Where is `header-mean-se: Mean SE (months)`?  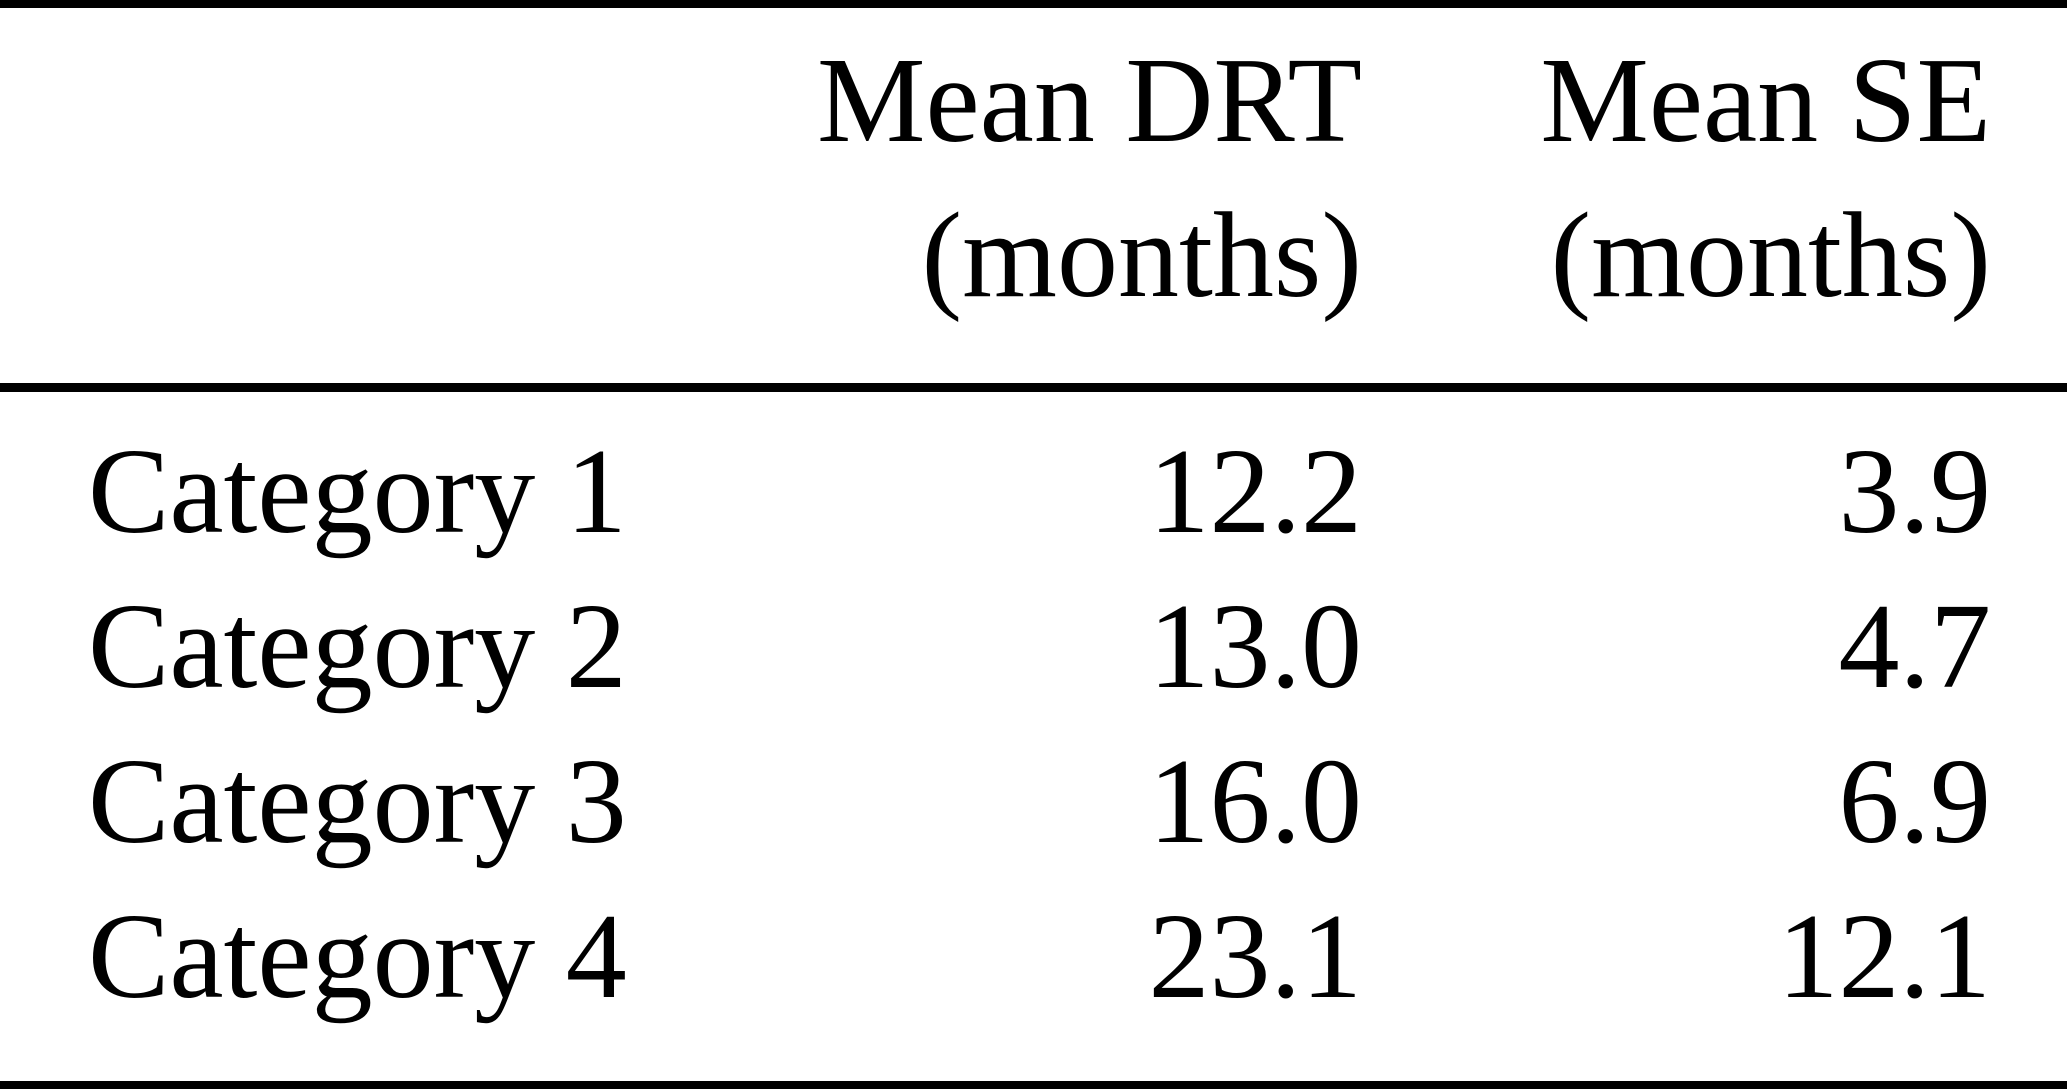 header-mean-se: Mean SE (months) is located at coordinates (1714, 198).